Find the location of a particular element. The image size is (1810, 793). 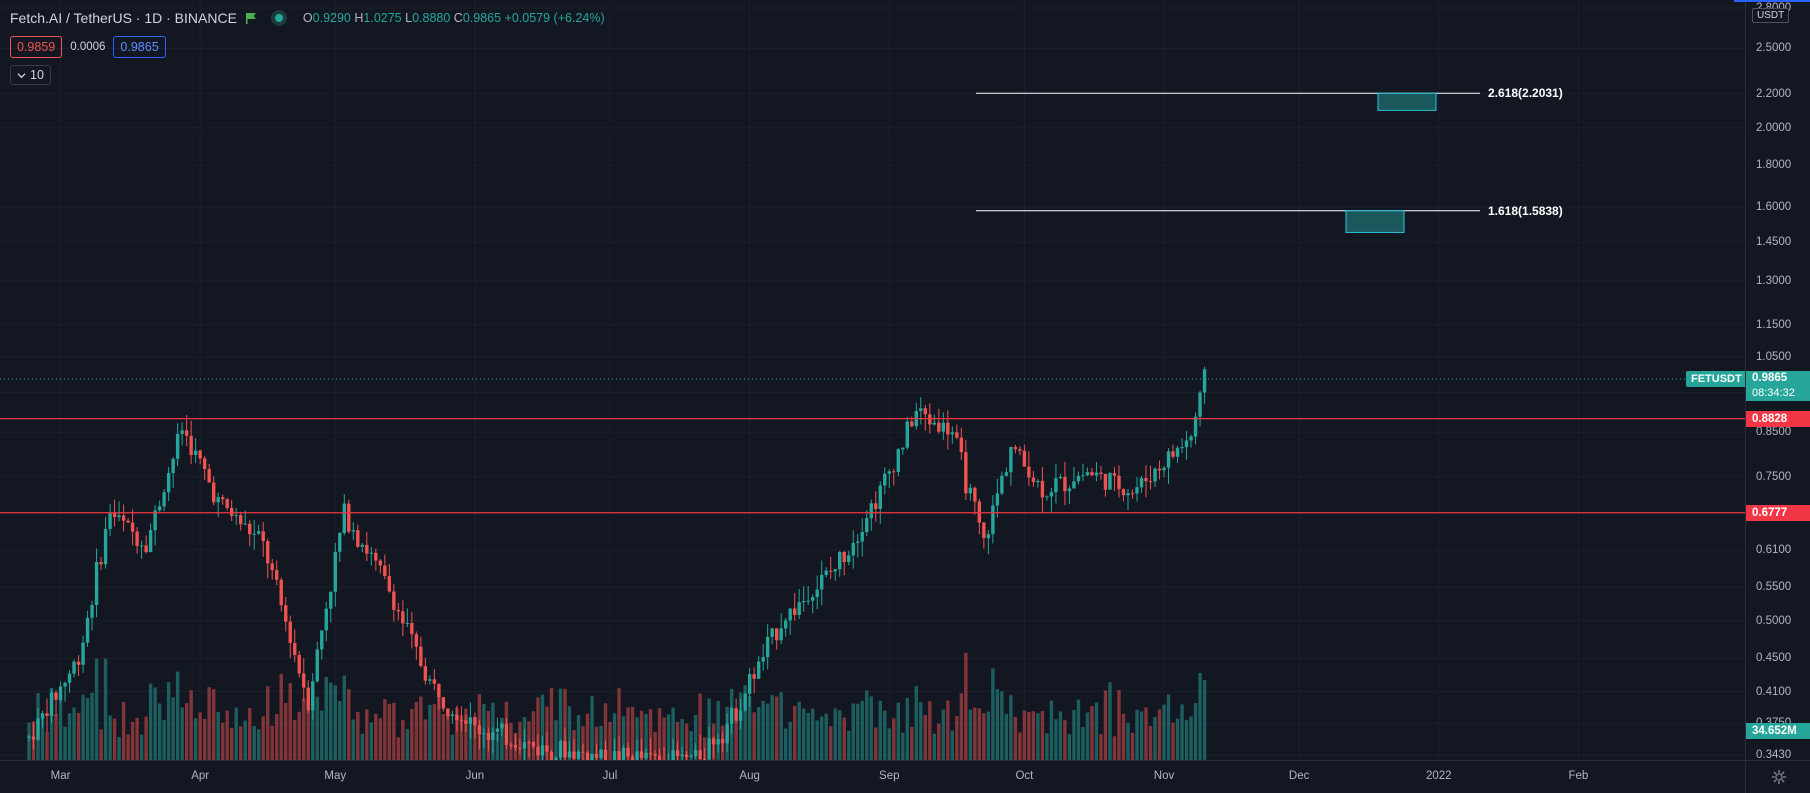

price-tick-label: 1.6000 is located at coordinates (1774, 207).